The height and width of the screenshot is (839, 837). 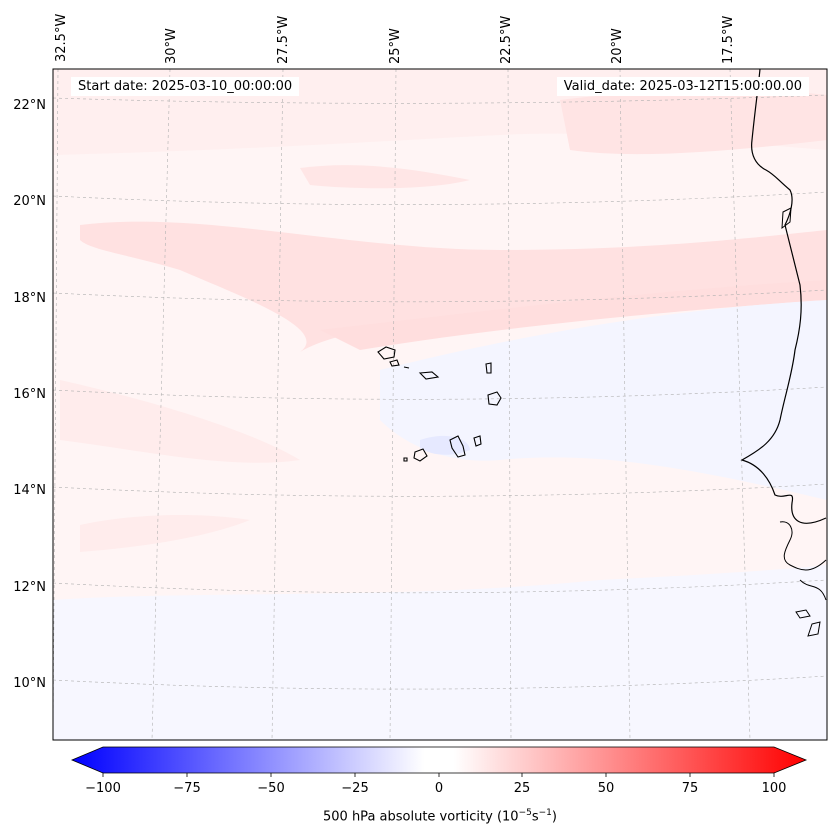 What do you see at coordinates (488, 368) in the screenshot?
I see `island-sal` at bounding box center [488, 368].